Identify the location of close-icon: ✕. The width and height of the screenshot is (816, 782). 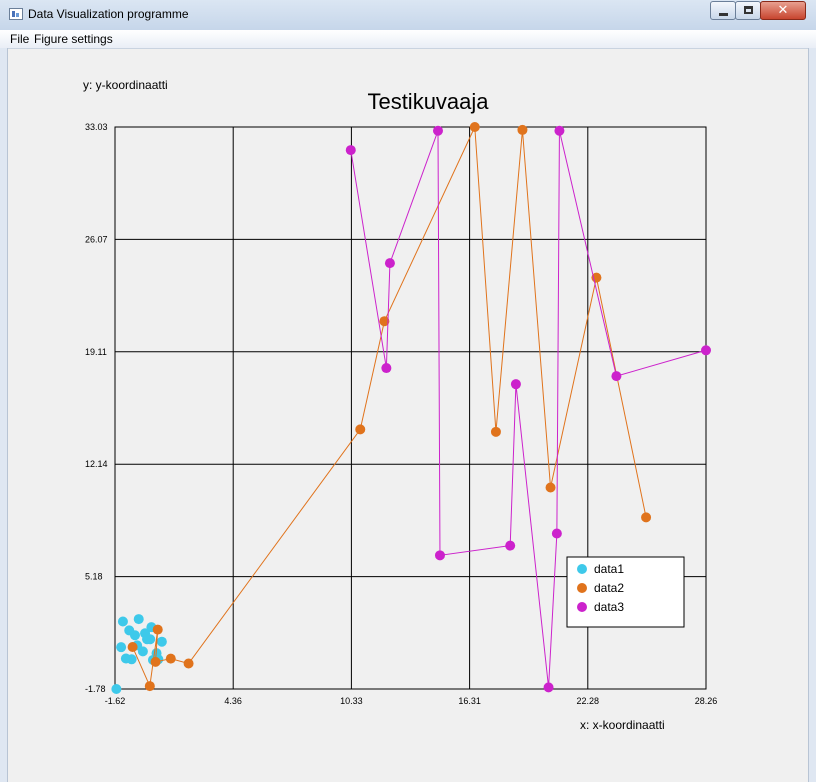
(783, 10).